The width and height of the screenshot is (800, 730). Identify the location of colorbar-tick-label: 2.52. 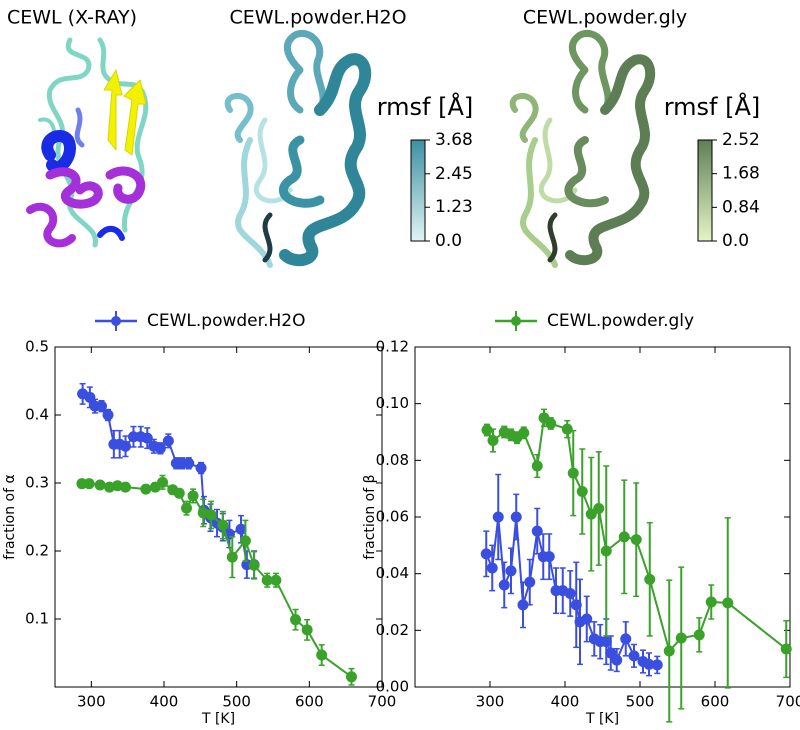
(741, 140).